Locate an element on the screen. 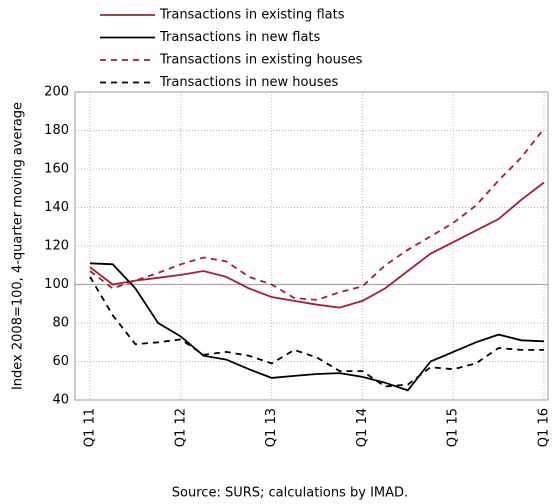 This screenshot has width=557, height=504. x-tick-label: Q1 12 is located at coordinates (180, 427).